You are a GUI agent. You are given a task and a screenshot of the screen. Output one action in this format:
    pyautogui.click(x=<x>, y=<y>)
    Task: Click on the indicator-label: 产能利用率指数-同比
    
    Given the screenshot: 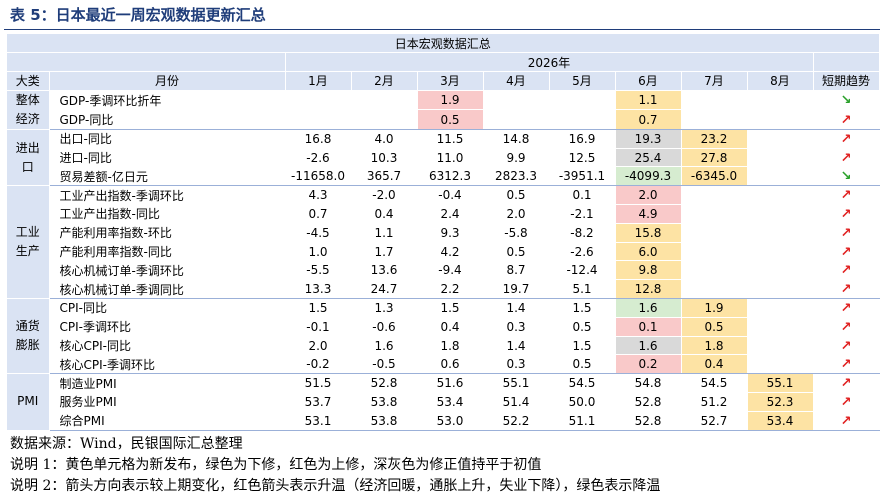 What is the action you would take?
    pyautogui.click(x=167, y=252)
    